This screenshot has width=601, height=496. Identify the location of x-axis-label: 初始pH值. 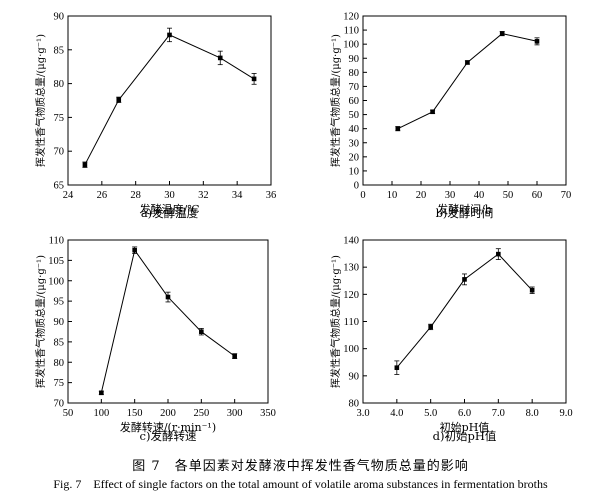
(465, 427).